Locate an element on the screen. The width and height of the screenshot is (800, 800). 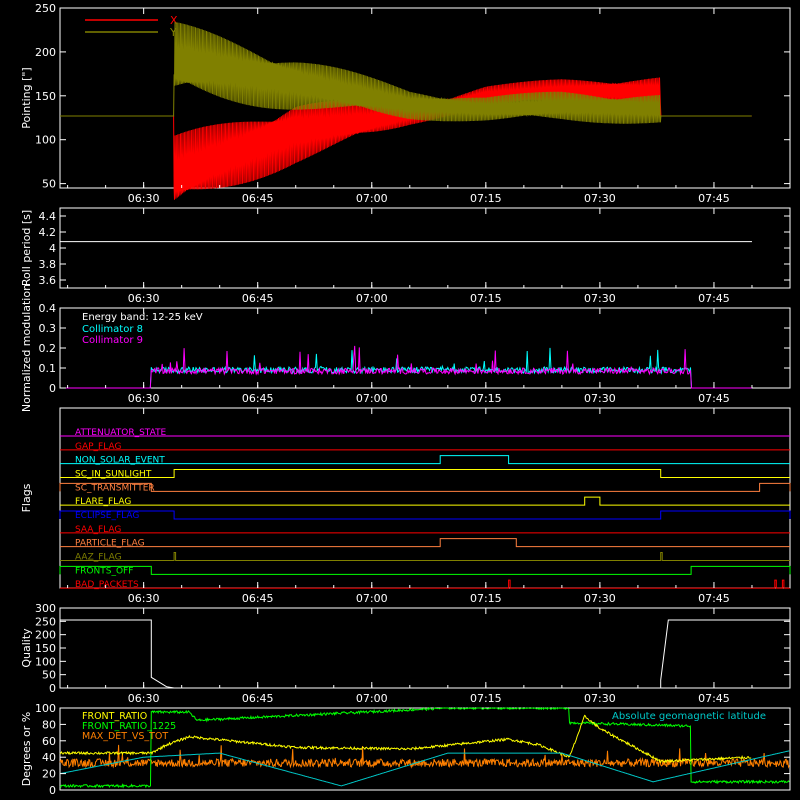
flag-label-fronts_off: FRONTS_OFF is located at coordinates (104, 571).